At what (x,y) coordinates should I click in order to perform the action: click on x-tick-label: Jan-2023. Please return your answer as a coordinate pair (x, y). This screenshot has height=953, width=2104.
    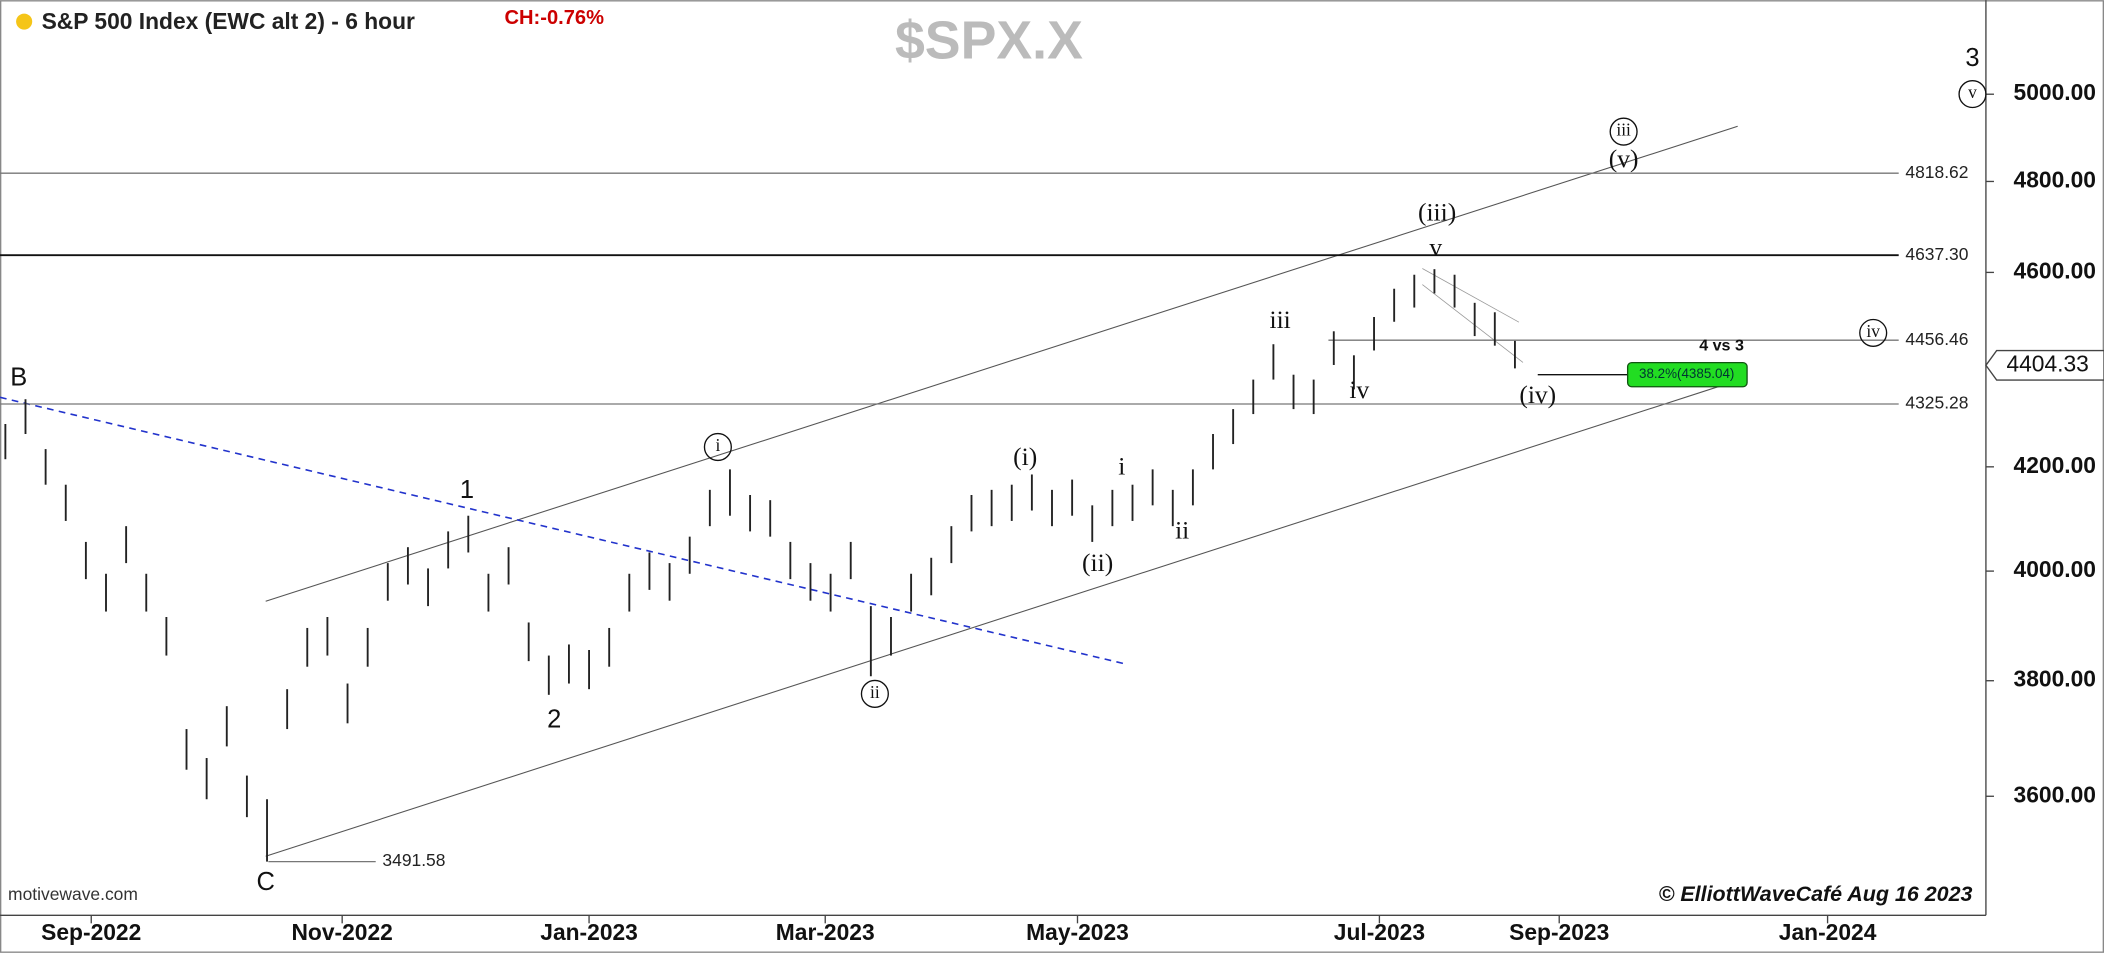
    Looking at the image, I should click on (589, 932).